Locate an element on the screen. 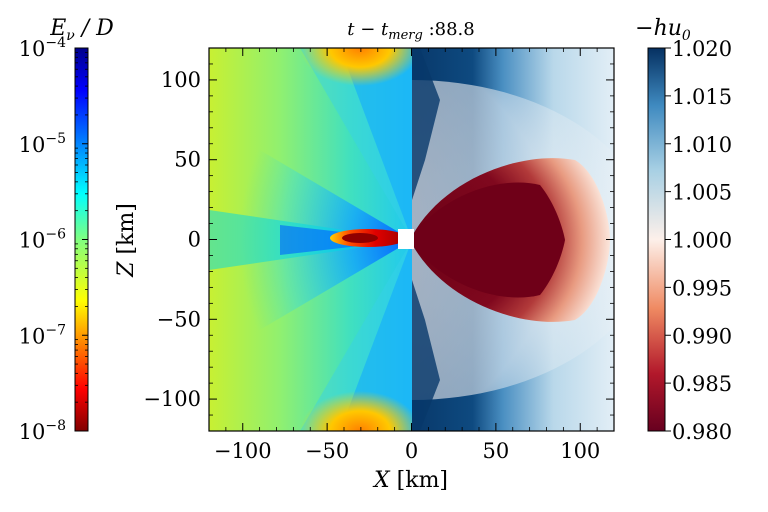  colorbar-left-ticks: 10⁻⁴ 10⁻⁵ 10⁻⁶ 10⁻⁷ 10⁻⁸ is located at coordinates (53, 239).